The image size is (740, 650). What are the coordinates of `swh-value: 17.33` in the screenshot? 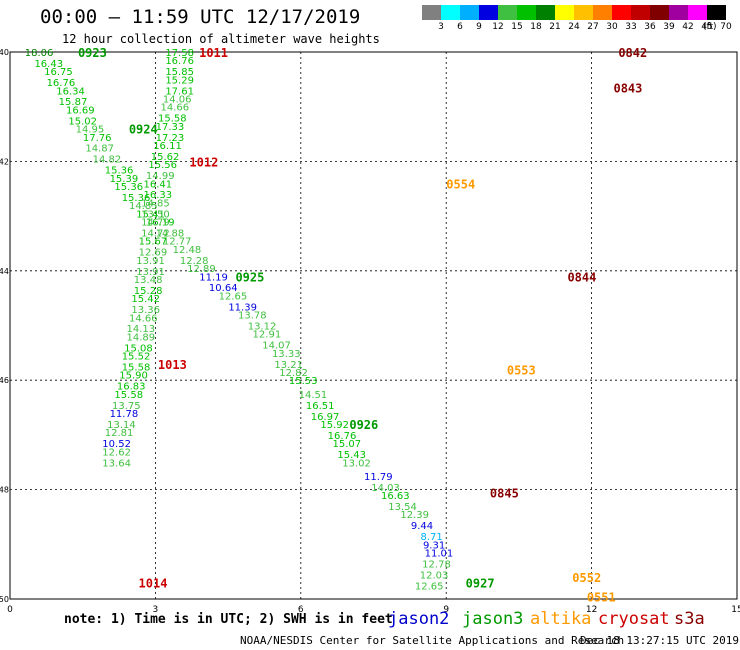 It's located at (170, 127).